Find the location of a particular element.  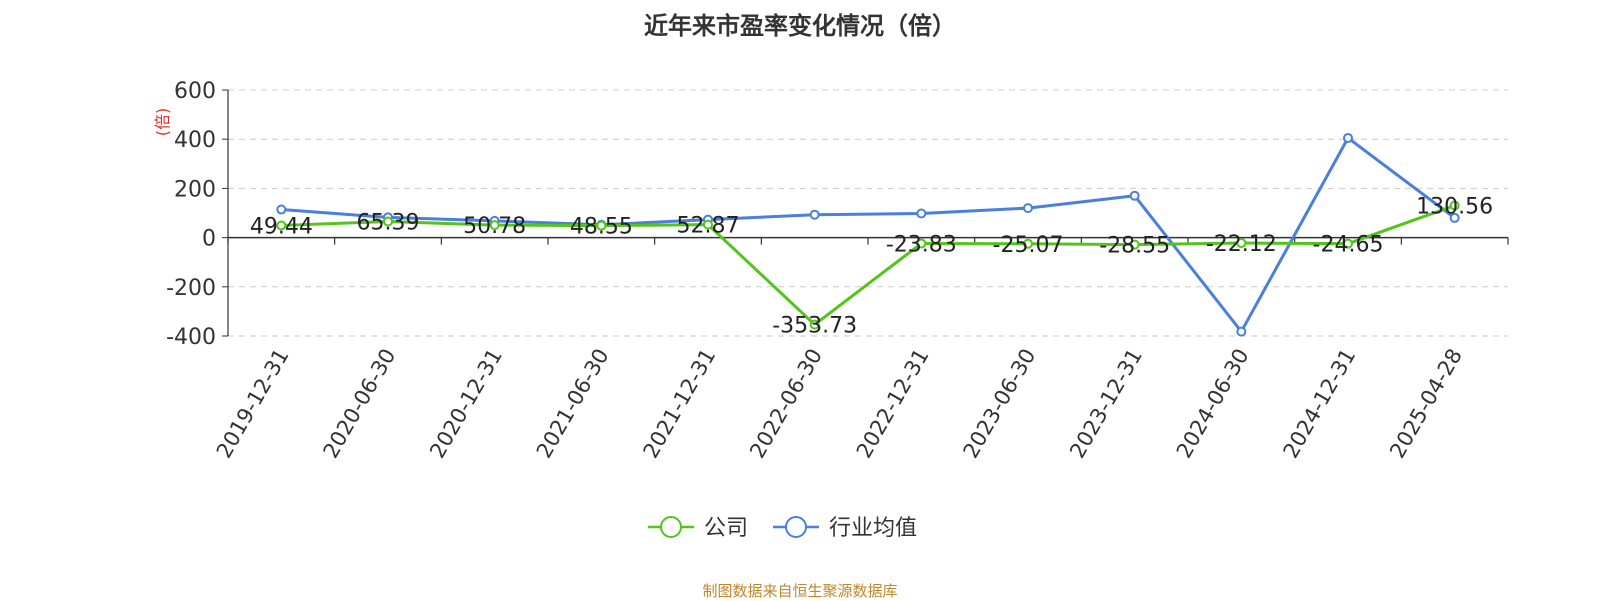

y-tick-label: -200 is located at coordinates (191, 288).